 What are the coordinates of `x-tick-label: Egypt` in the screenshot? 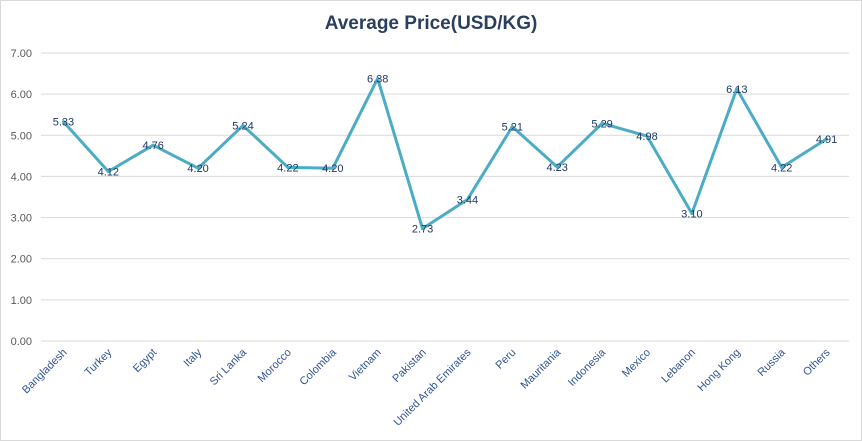 It's located at (145, 361).